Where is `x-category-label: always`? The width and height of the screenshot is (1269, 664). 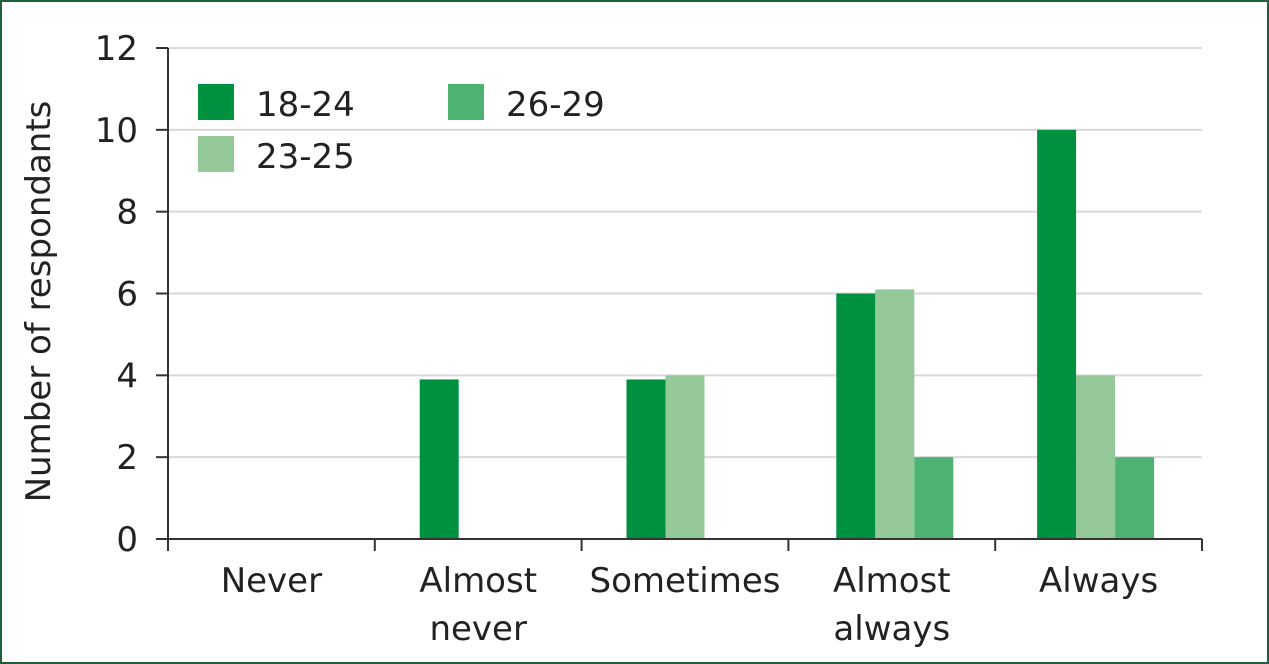 x-category-label: always is located at coordinates (891, 629).